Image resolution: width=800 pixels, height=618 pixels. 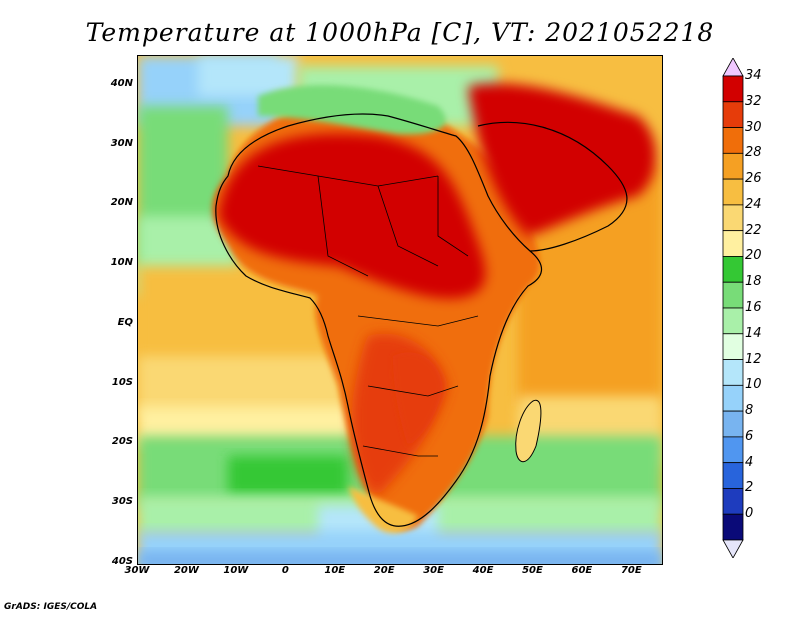 I want to click on lat-tick-label: 30N, so click(x=121, y=143).